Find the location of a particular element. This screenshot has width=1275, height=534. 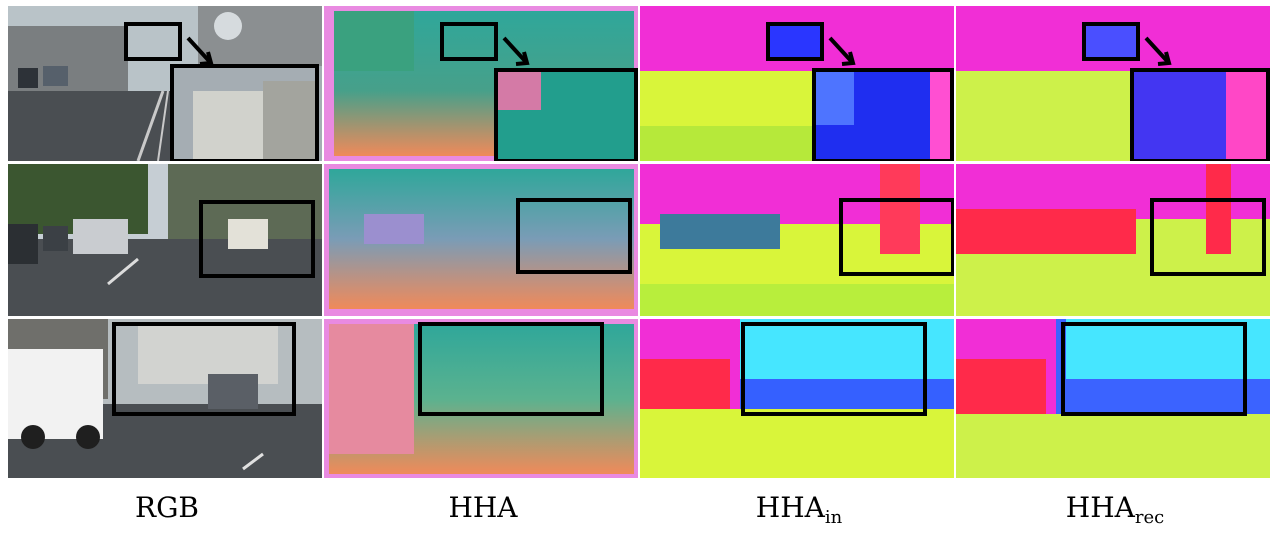

caption-hha-in: HHAin is located at coordinates (799, 510).